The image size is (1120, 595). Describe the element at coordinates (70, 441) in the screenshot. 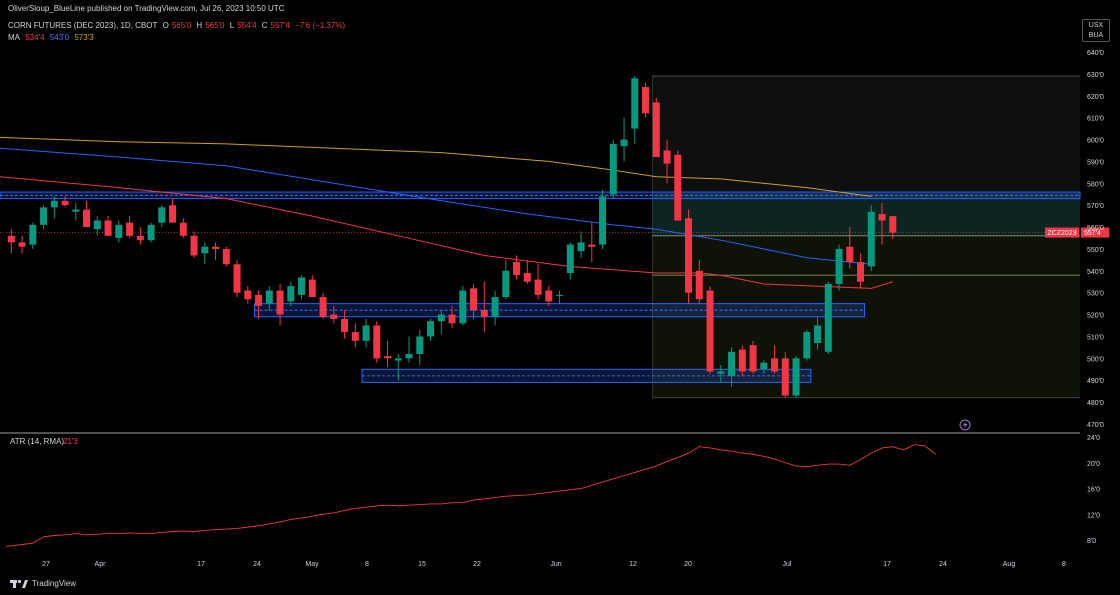

I see `atr-value: 21'3` at that location.